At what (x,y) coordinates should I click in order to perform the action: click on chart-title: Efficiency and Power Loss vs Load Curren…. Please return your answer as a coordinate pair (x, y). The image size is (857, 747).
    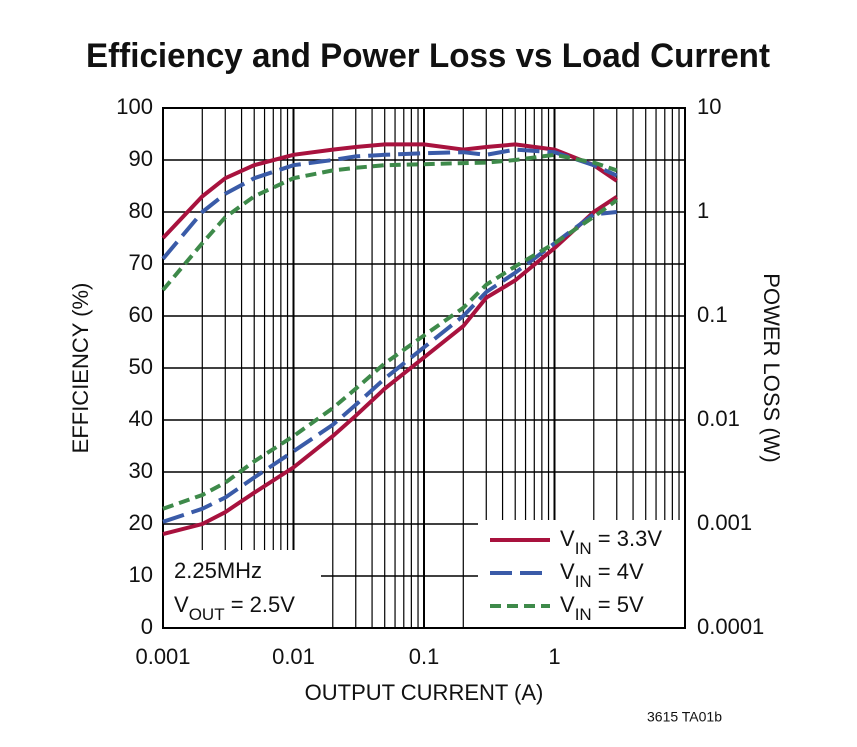
    Looking at the image, I should click on (428, 56).